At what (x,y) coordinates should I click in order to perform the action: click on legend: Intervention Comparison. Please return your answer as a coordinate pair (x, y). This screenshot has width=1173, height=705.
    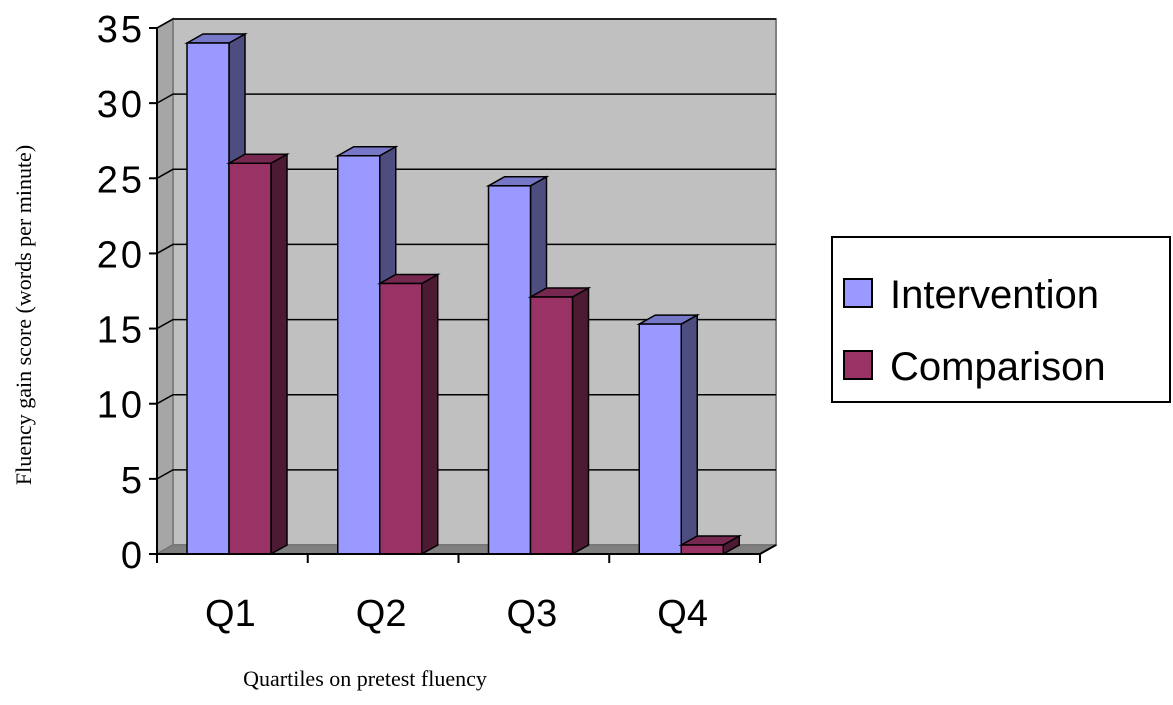
    Looking at the image, I should click on (1001, 319).